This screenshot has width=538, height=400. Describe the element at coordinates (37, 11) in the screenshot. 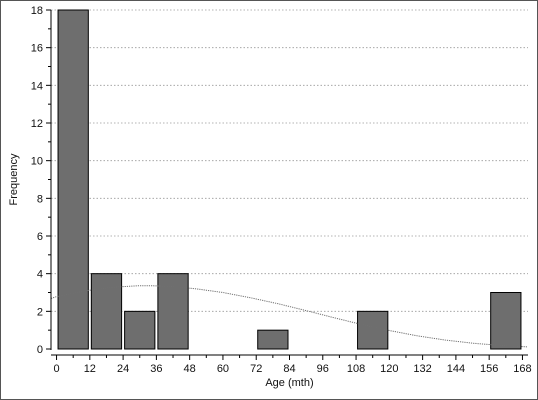

I see `y-tick-label-18: 18` at that location.